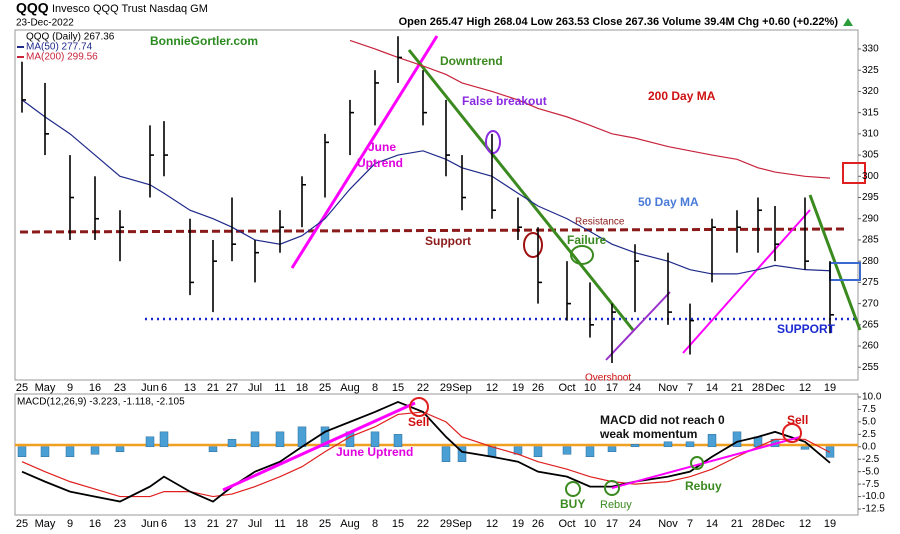 Image resolution: width=900 pixels, height=534 pixels. I want to click on annotation: Overshoot, so click(608, 378).